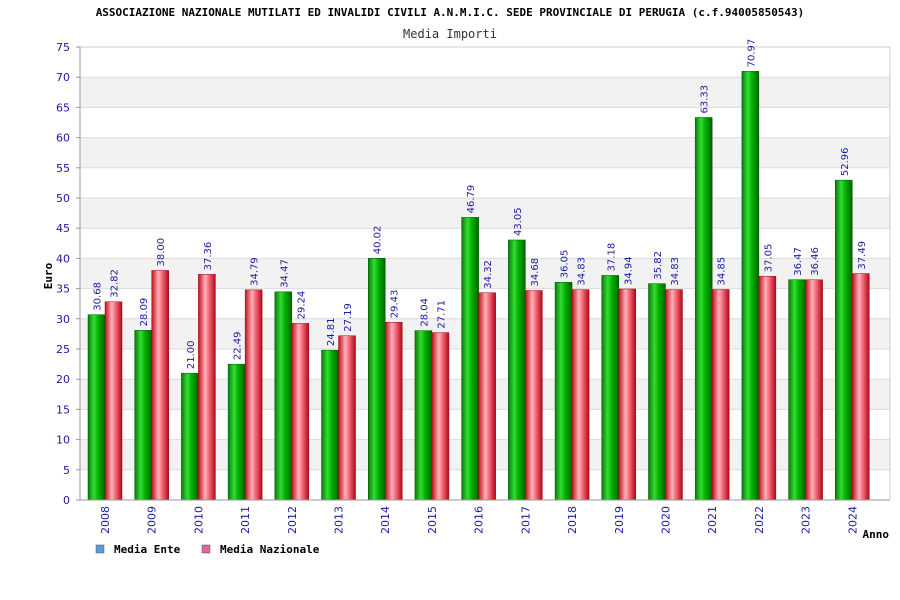 The height and width of the screenshot is (600, 900). I want to click on x-tick-label: 2018, so click(572, 520).